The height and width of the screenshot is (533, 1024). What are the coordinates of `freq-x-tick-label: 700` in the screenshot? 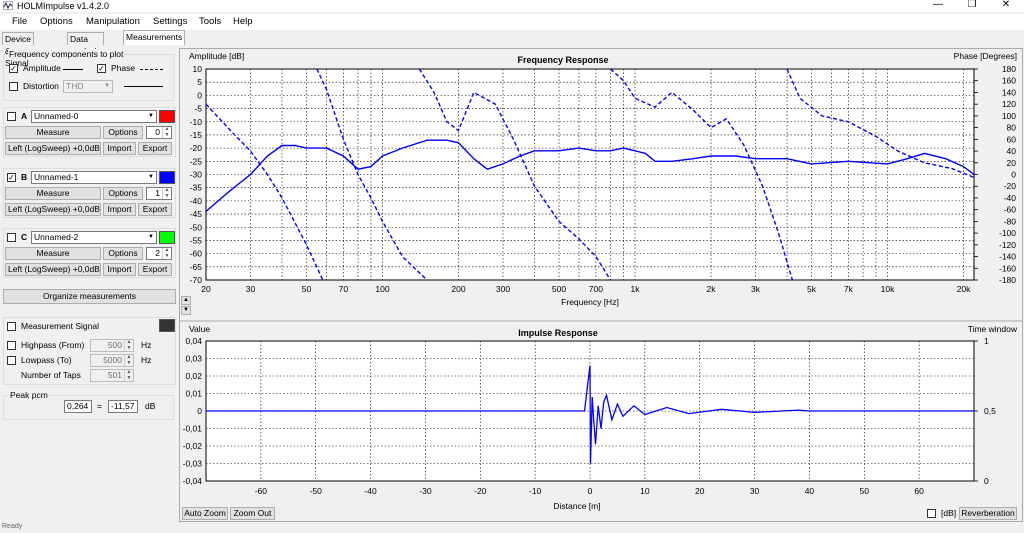 It's located at (596, 289).